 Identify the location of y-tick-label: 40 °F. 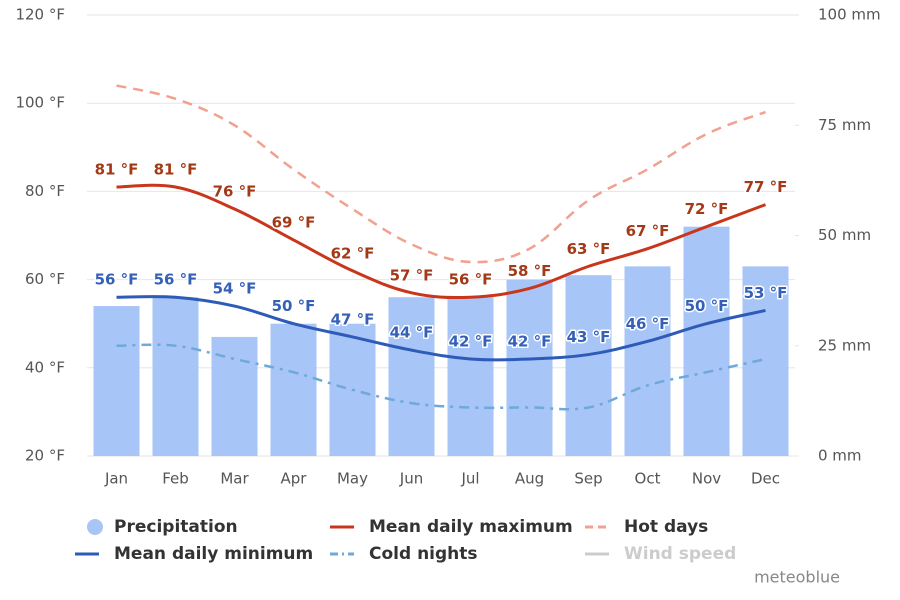
(45, 367).